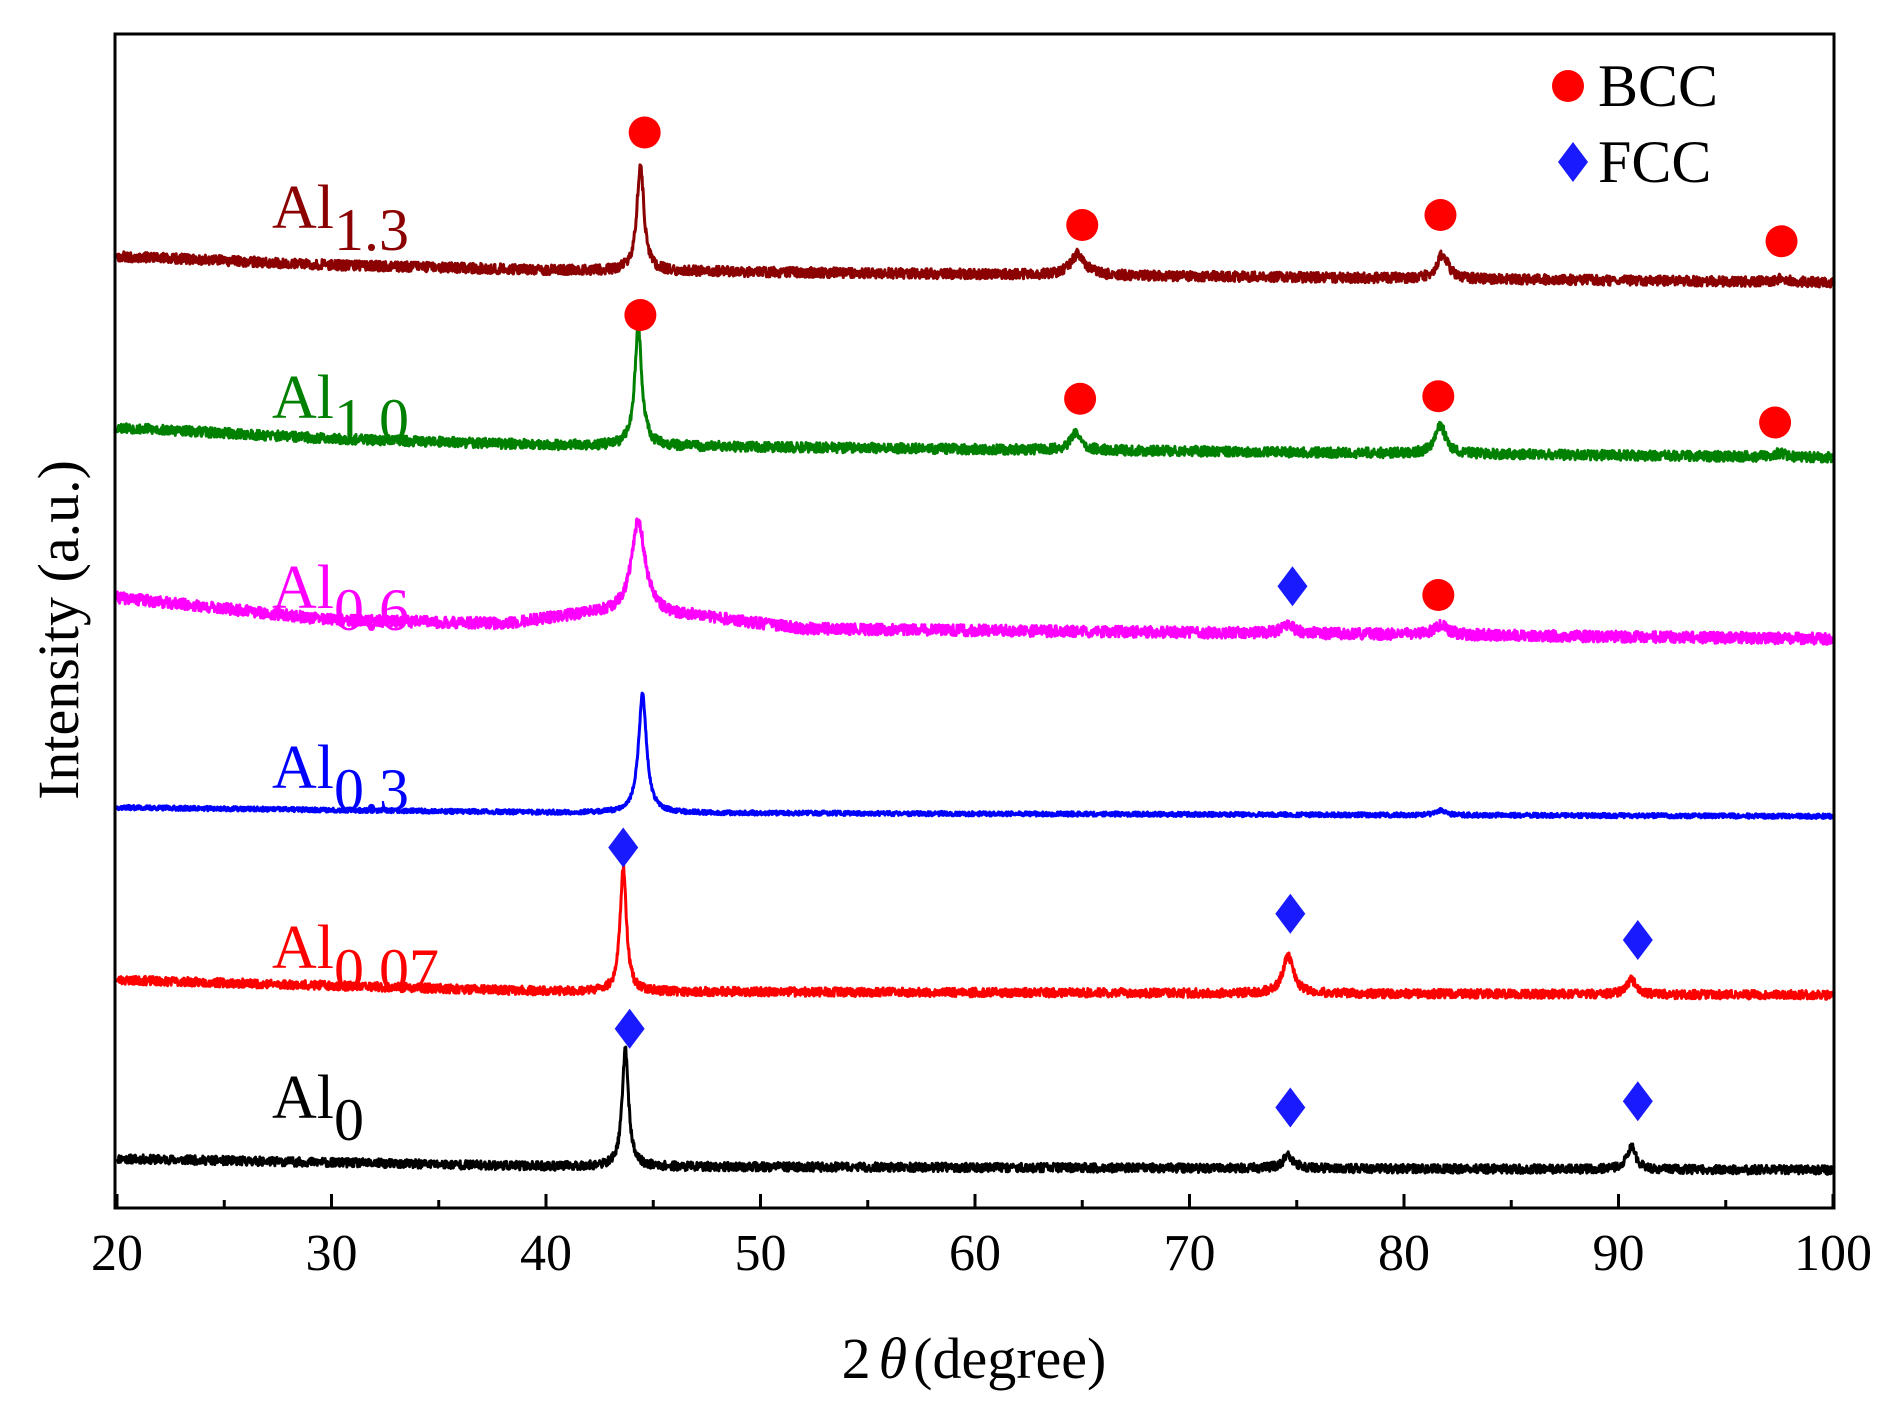 The width and height of the screenshot is (1902, 1404). What do you see at coordinates (761, 1253) in the screenshot?
I see `x-tick-label: 50` at bounding box center [761, 1253].